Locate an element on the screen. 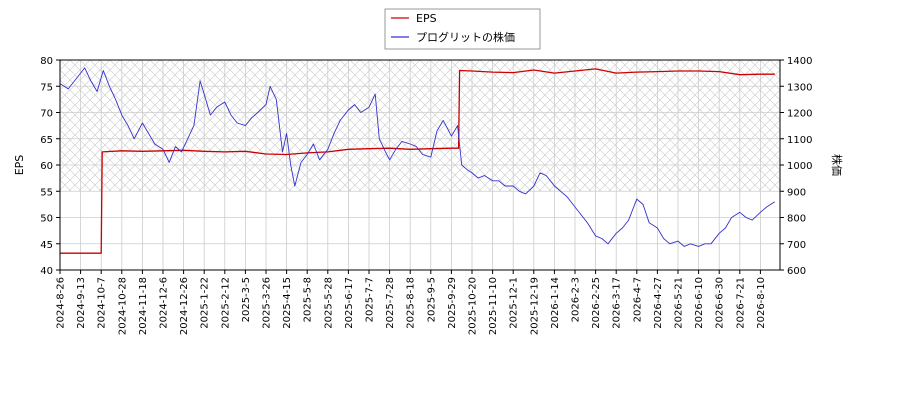 This screenshot has height=400, width=900. x-tick-label: 2025-5-8 is located at coordinates (308, 299).